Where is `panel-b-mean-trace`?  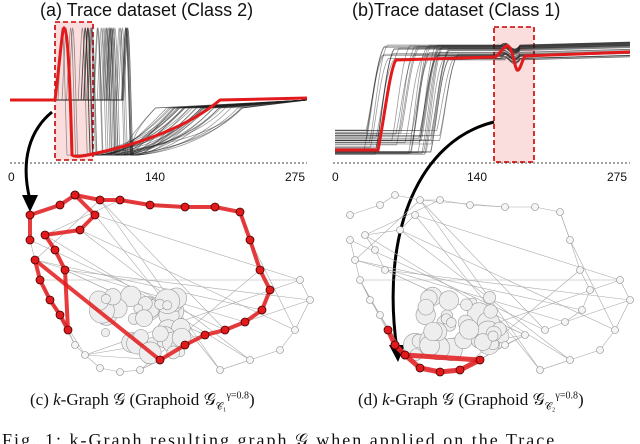 panel-b-mean-trace is located at coordinates (483, 98).